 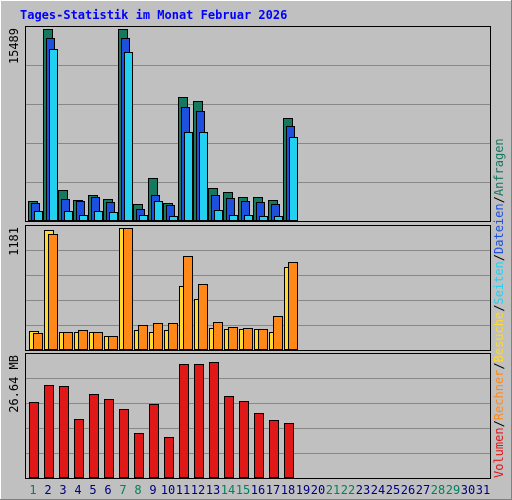 What do you see at coordinates (423, 490) in the screenshot?
I see `x-tick-label: 27` at bounding box center [423, 490].